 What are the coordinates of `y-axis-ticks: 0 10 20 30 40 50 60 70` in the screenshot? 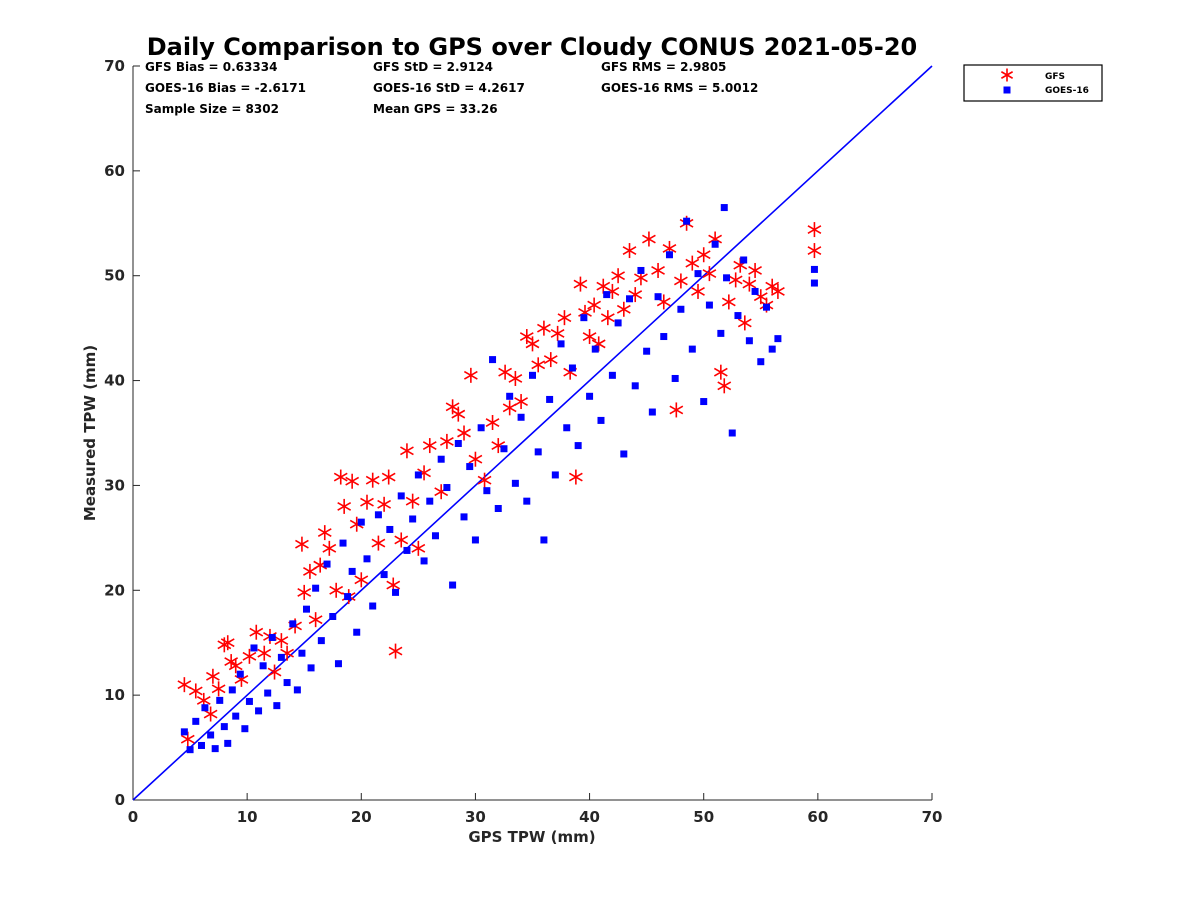 It's located at (122, 433).